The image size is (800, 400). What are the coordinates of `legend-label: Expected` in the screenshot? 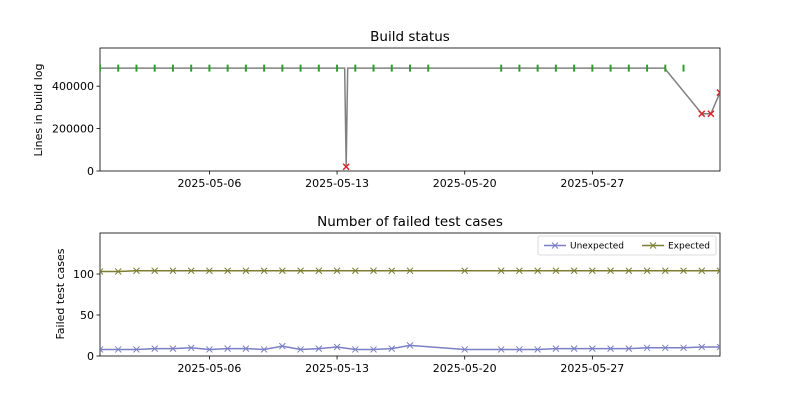 It's located at (689, 247).